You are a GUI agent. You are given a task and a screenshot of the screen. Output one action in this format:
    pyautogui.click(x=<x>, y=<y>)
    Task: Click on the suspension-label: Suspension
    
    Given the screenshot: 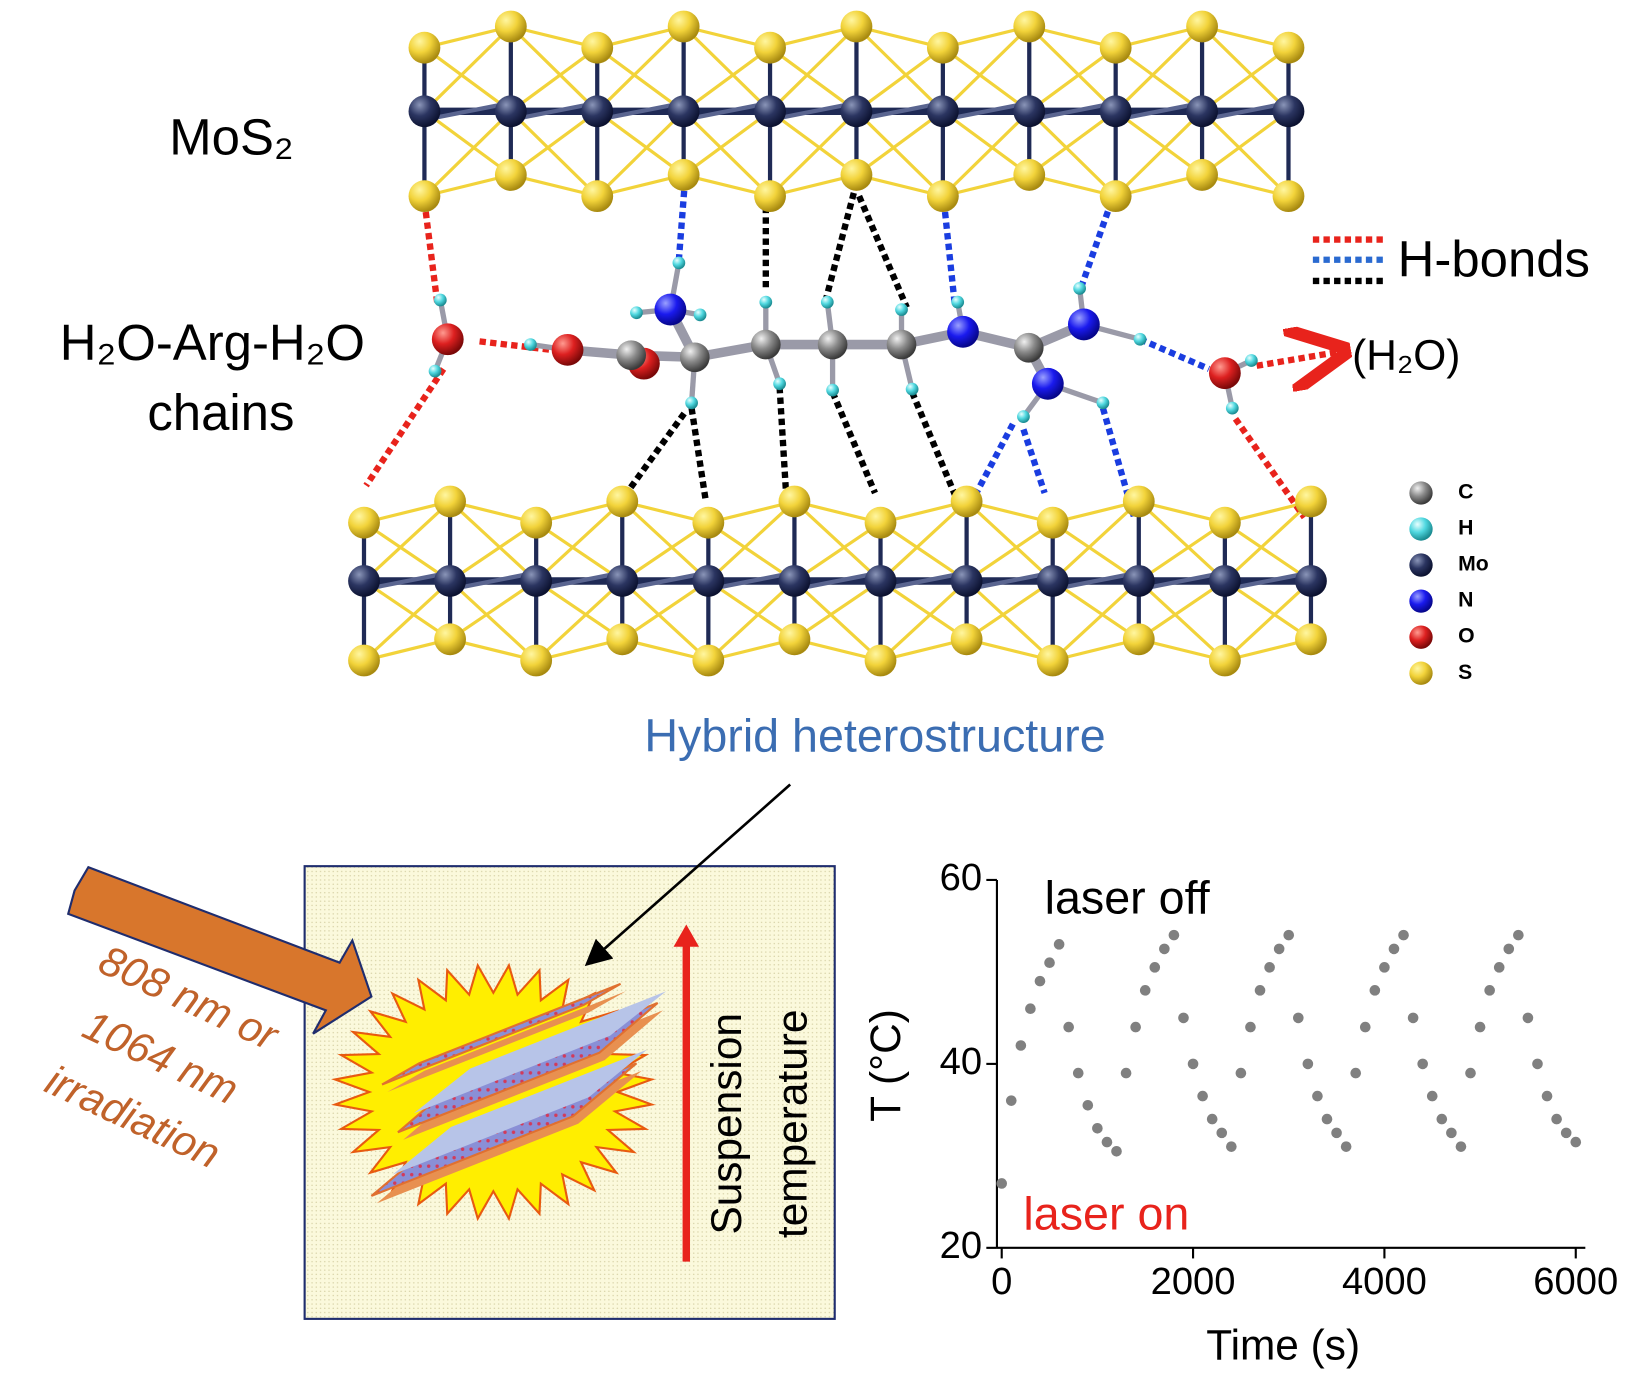 What is the action you would take?
    pyautogui.click(x=726, y=1124)
    